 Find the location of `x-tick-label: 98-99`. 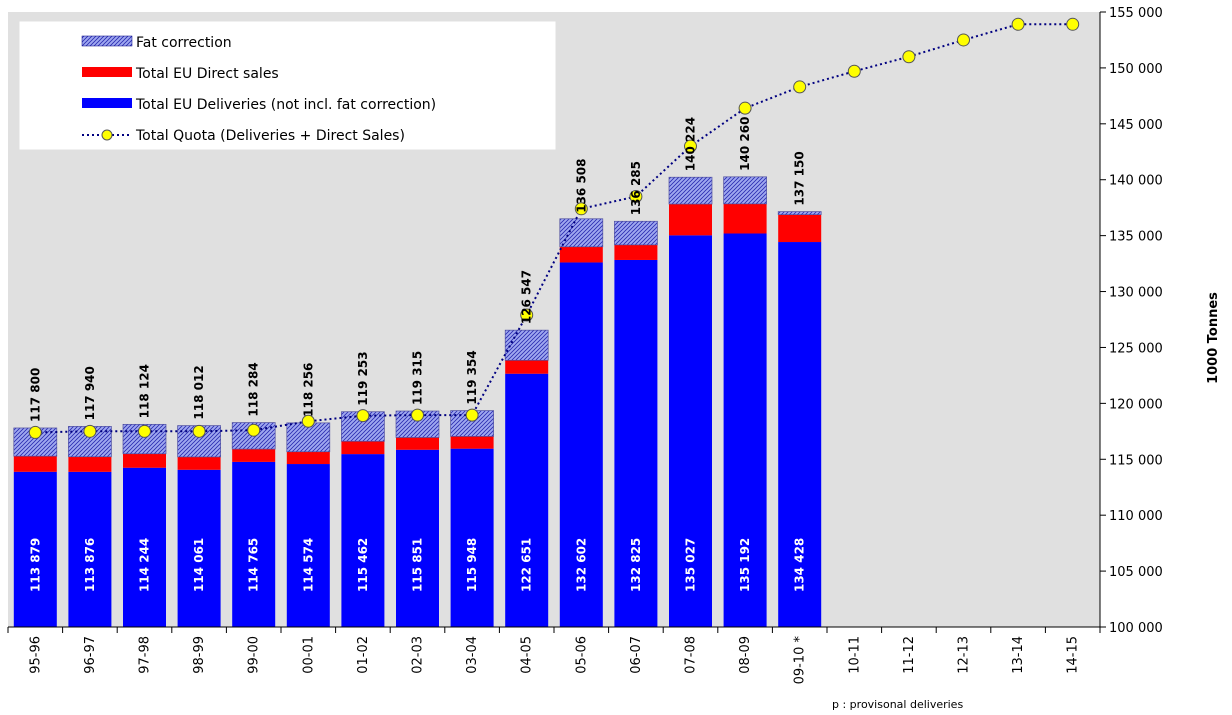

x-tick-label: 98-99 is located at coordinates (199, 655).